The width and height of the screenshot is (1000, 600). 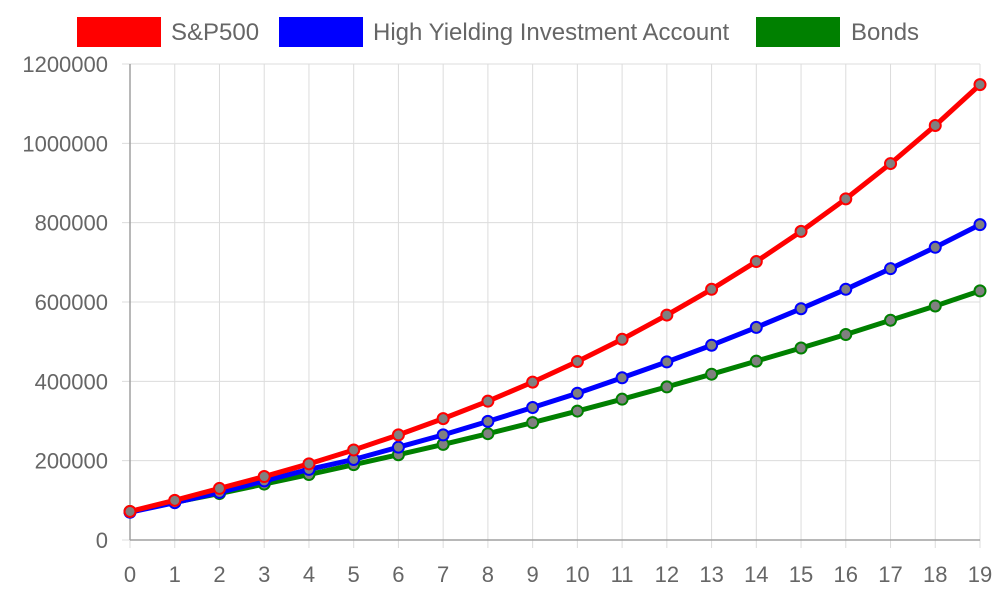 I want to click on legend-item: High Yielding Investment Account, so click(x=504, y=32).